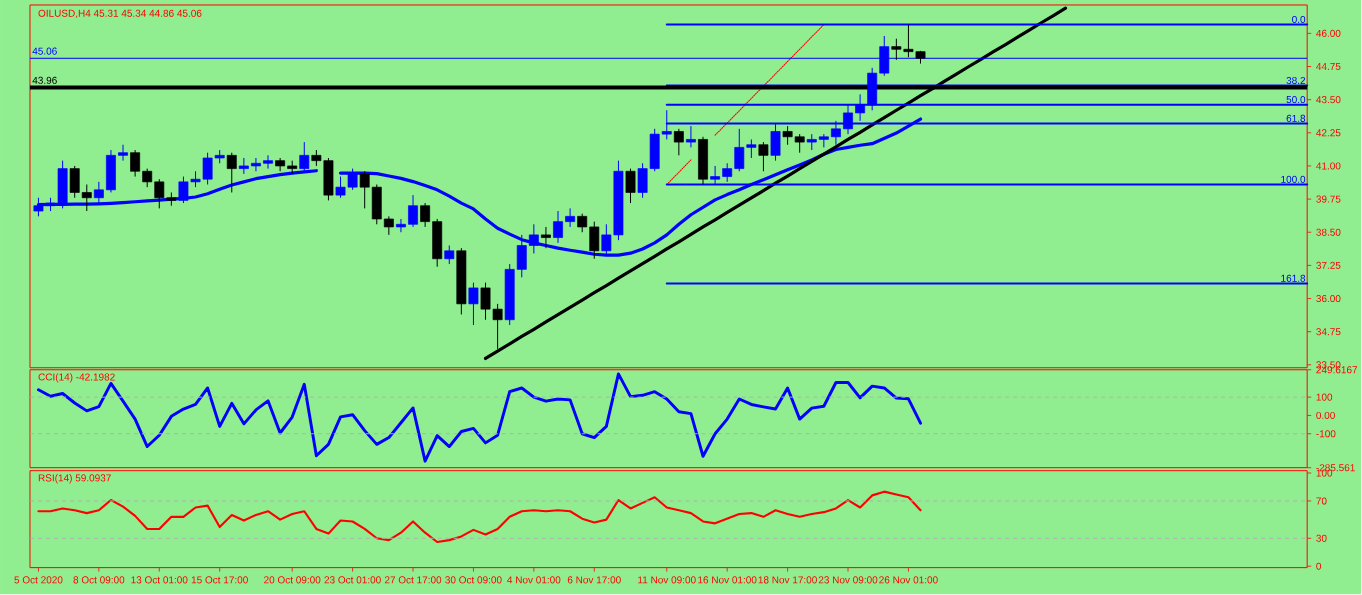 Image resolution: width=1362 pixels, height=595 pixels. What do you see at coordinates (1296, 81) in the screenshot?
I see `series-label: 38.2` at bounding box center [1296, 81].